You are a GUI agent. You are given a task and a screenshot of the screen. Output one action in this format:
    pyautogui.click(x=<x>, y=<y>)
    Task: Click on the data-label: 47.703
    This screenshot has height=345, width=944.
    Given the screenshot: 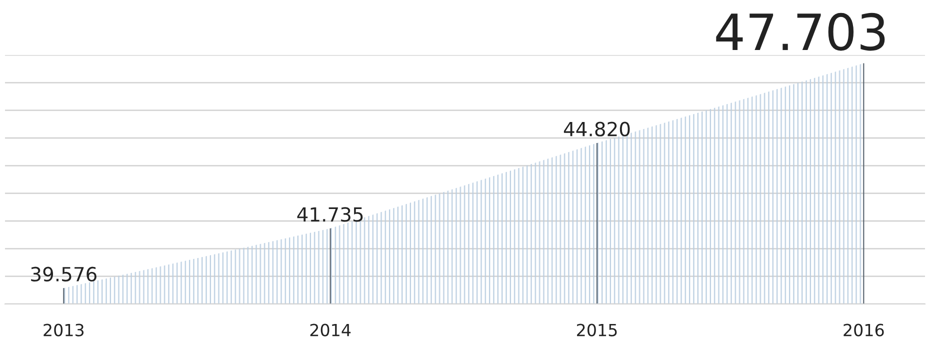 What is the action you would take?
    pyautogui.click(x=800, y=31)
    